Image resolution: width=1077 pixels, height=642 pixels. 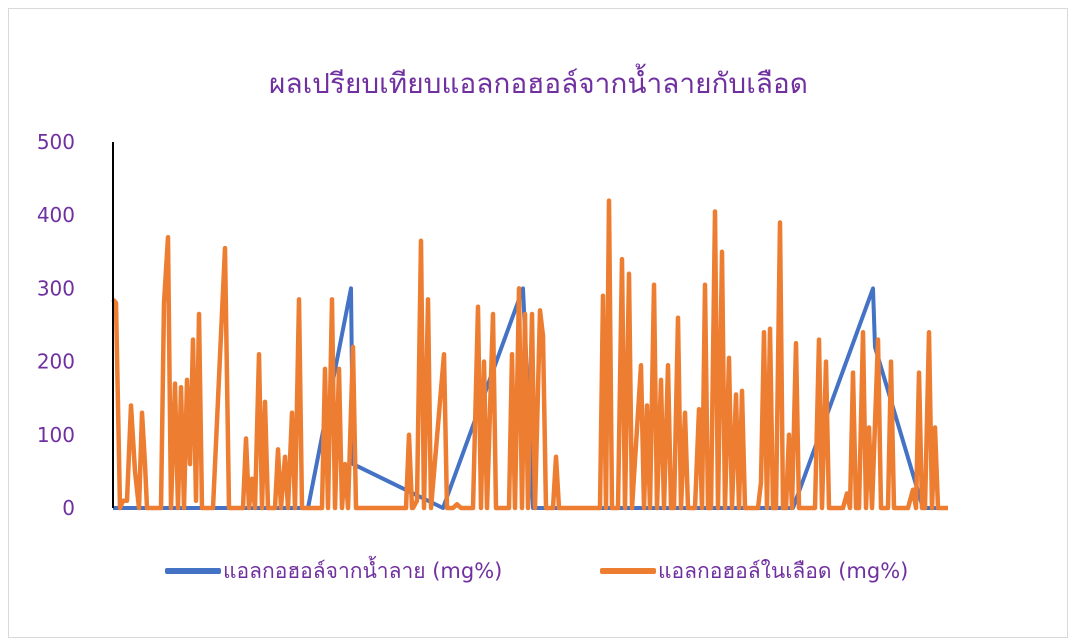 What do you see at coordinates (56, 362) in the screenshot?
I see `y-tick-label: 200` at bounding box center [56, 362].